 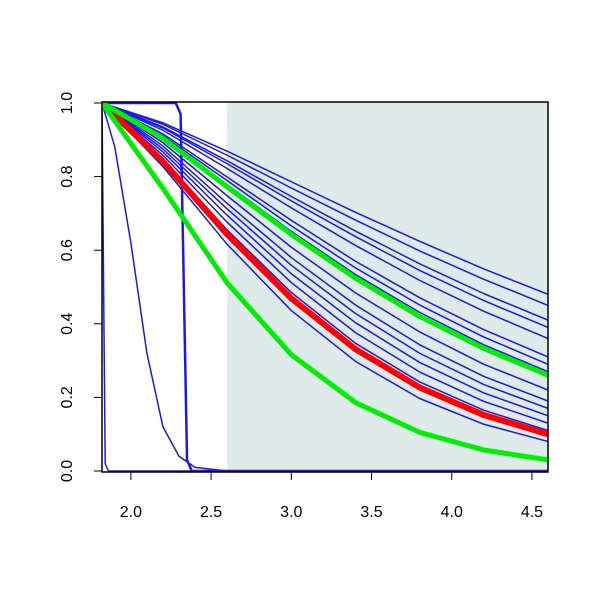 What do you see at coordinates (67, 397) in the screenshot?
I see `y-tick-label: 0.2` at bounding box center [67, 397].